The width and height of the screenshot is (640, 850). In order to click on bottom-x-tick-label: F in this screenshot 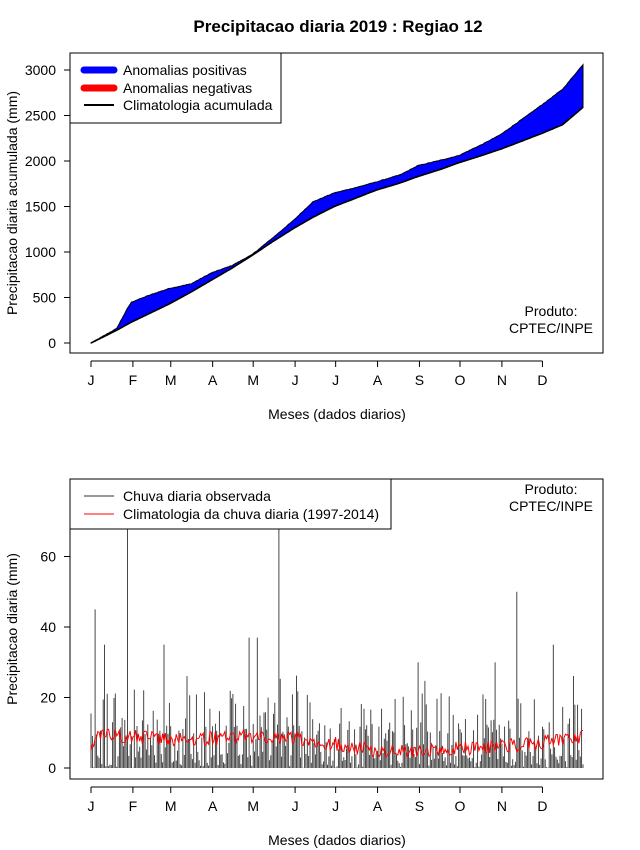, I will do `click(133, 806)`.